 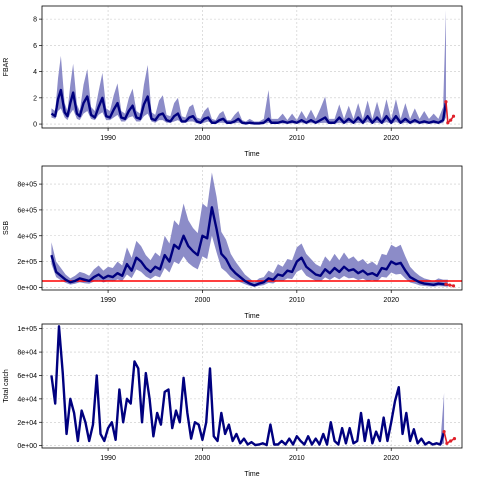 What do you see at coordinates (27, 423) in the screenshot?
I see `chart-3-y-tick-label: 2e+04` at bounding box center [27, 423].